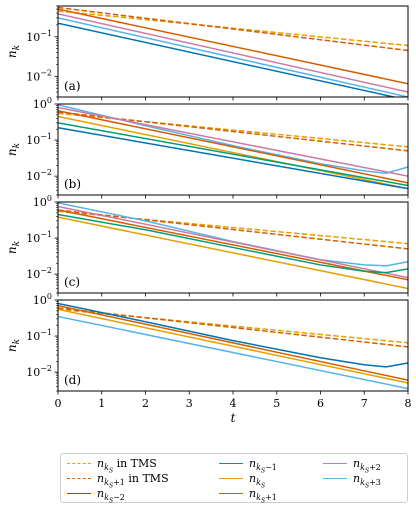 The image size is (416, 509). What do you see at coordinates (408, 403) in the screenshot?
I see `x-tick-label: 8` at bounding box center [408, 403].